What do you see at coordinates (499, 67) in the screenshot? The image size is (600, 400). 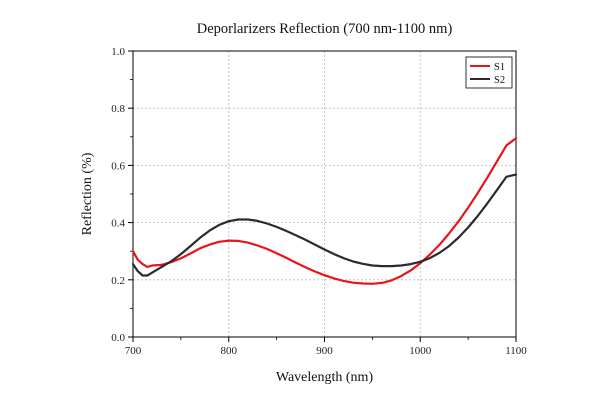 I see `legend-label: S1` at bounding box center [499, 67].